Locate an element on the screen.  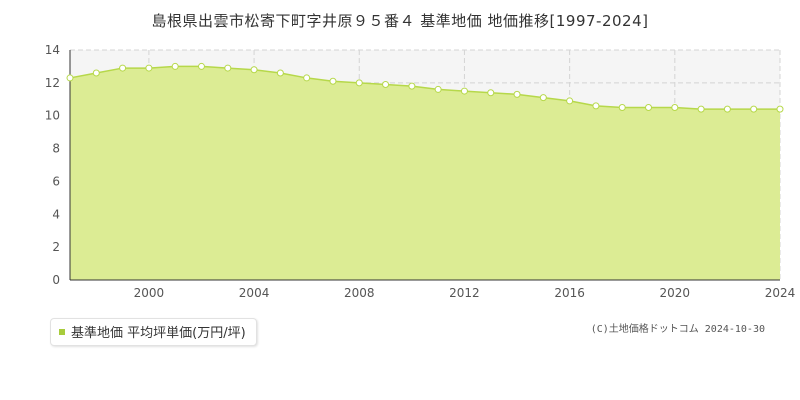
data-point-2024 is located at coordinates (780, 109).